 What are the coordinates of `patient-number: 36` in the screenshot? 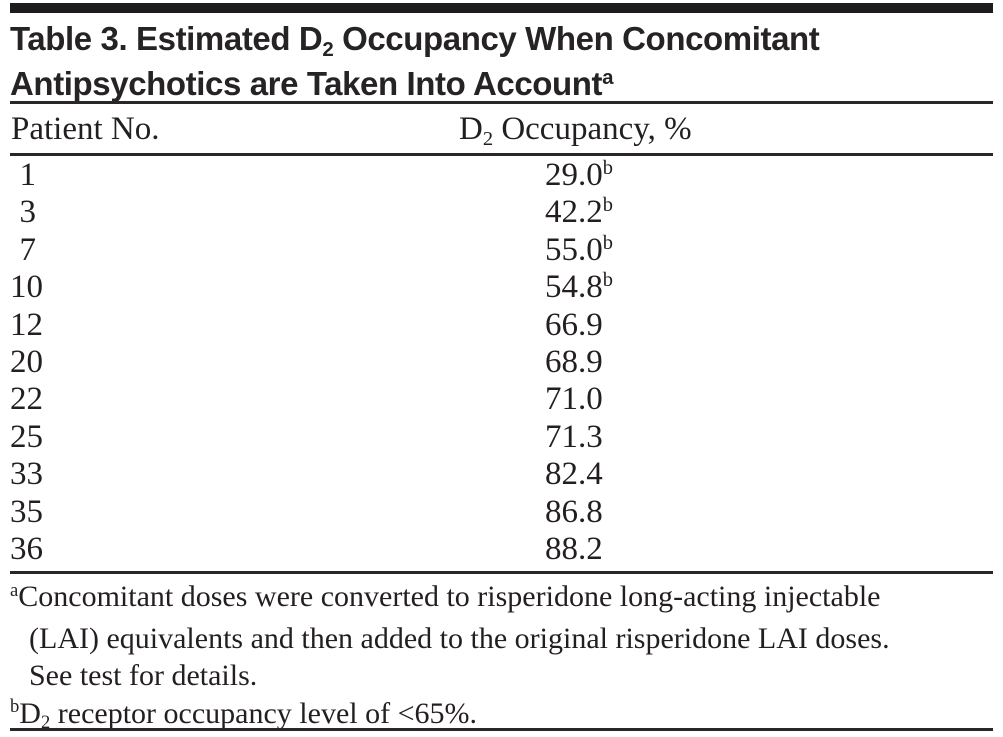 It's located at (26, 548).